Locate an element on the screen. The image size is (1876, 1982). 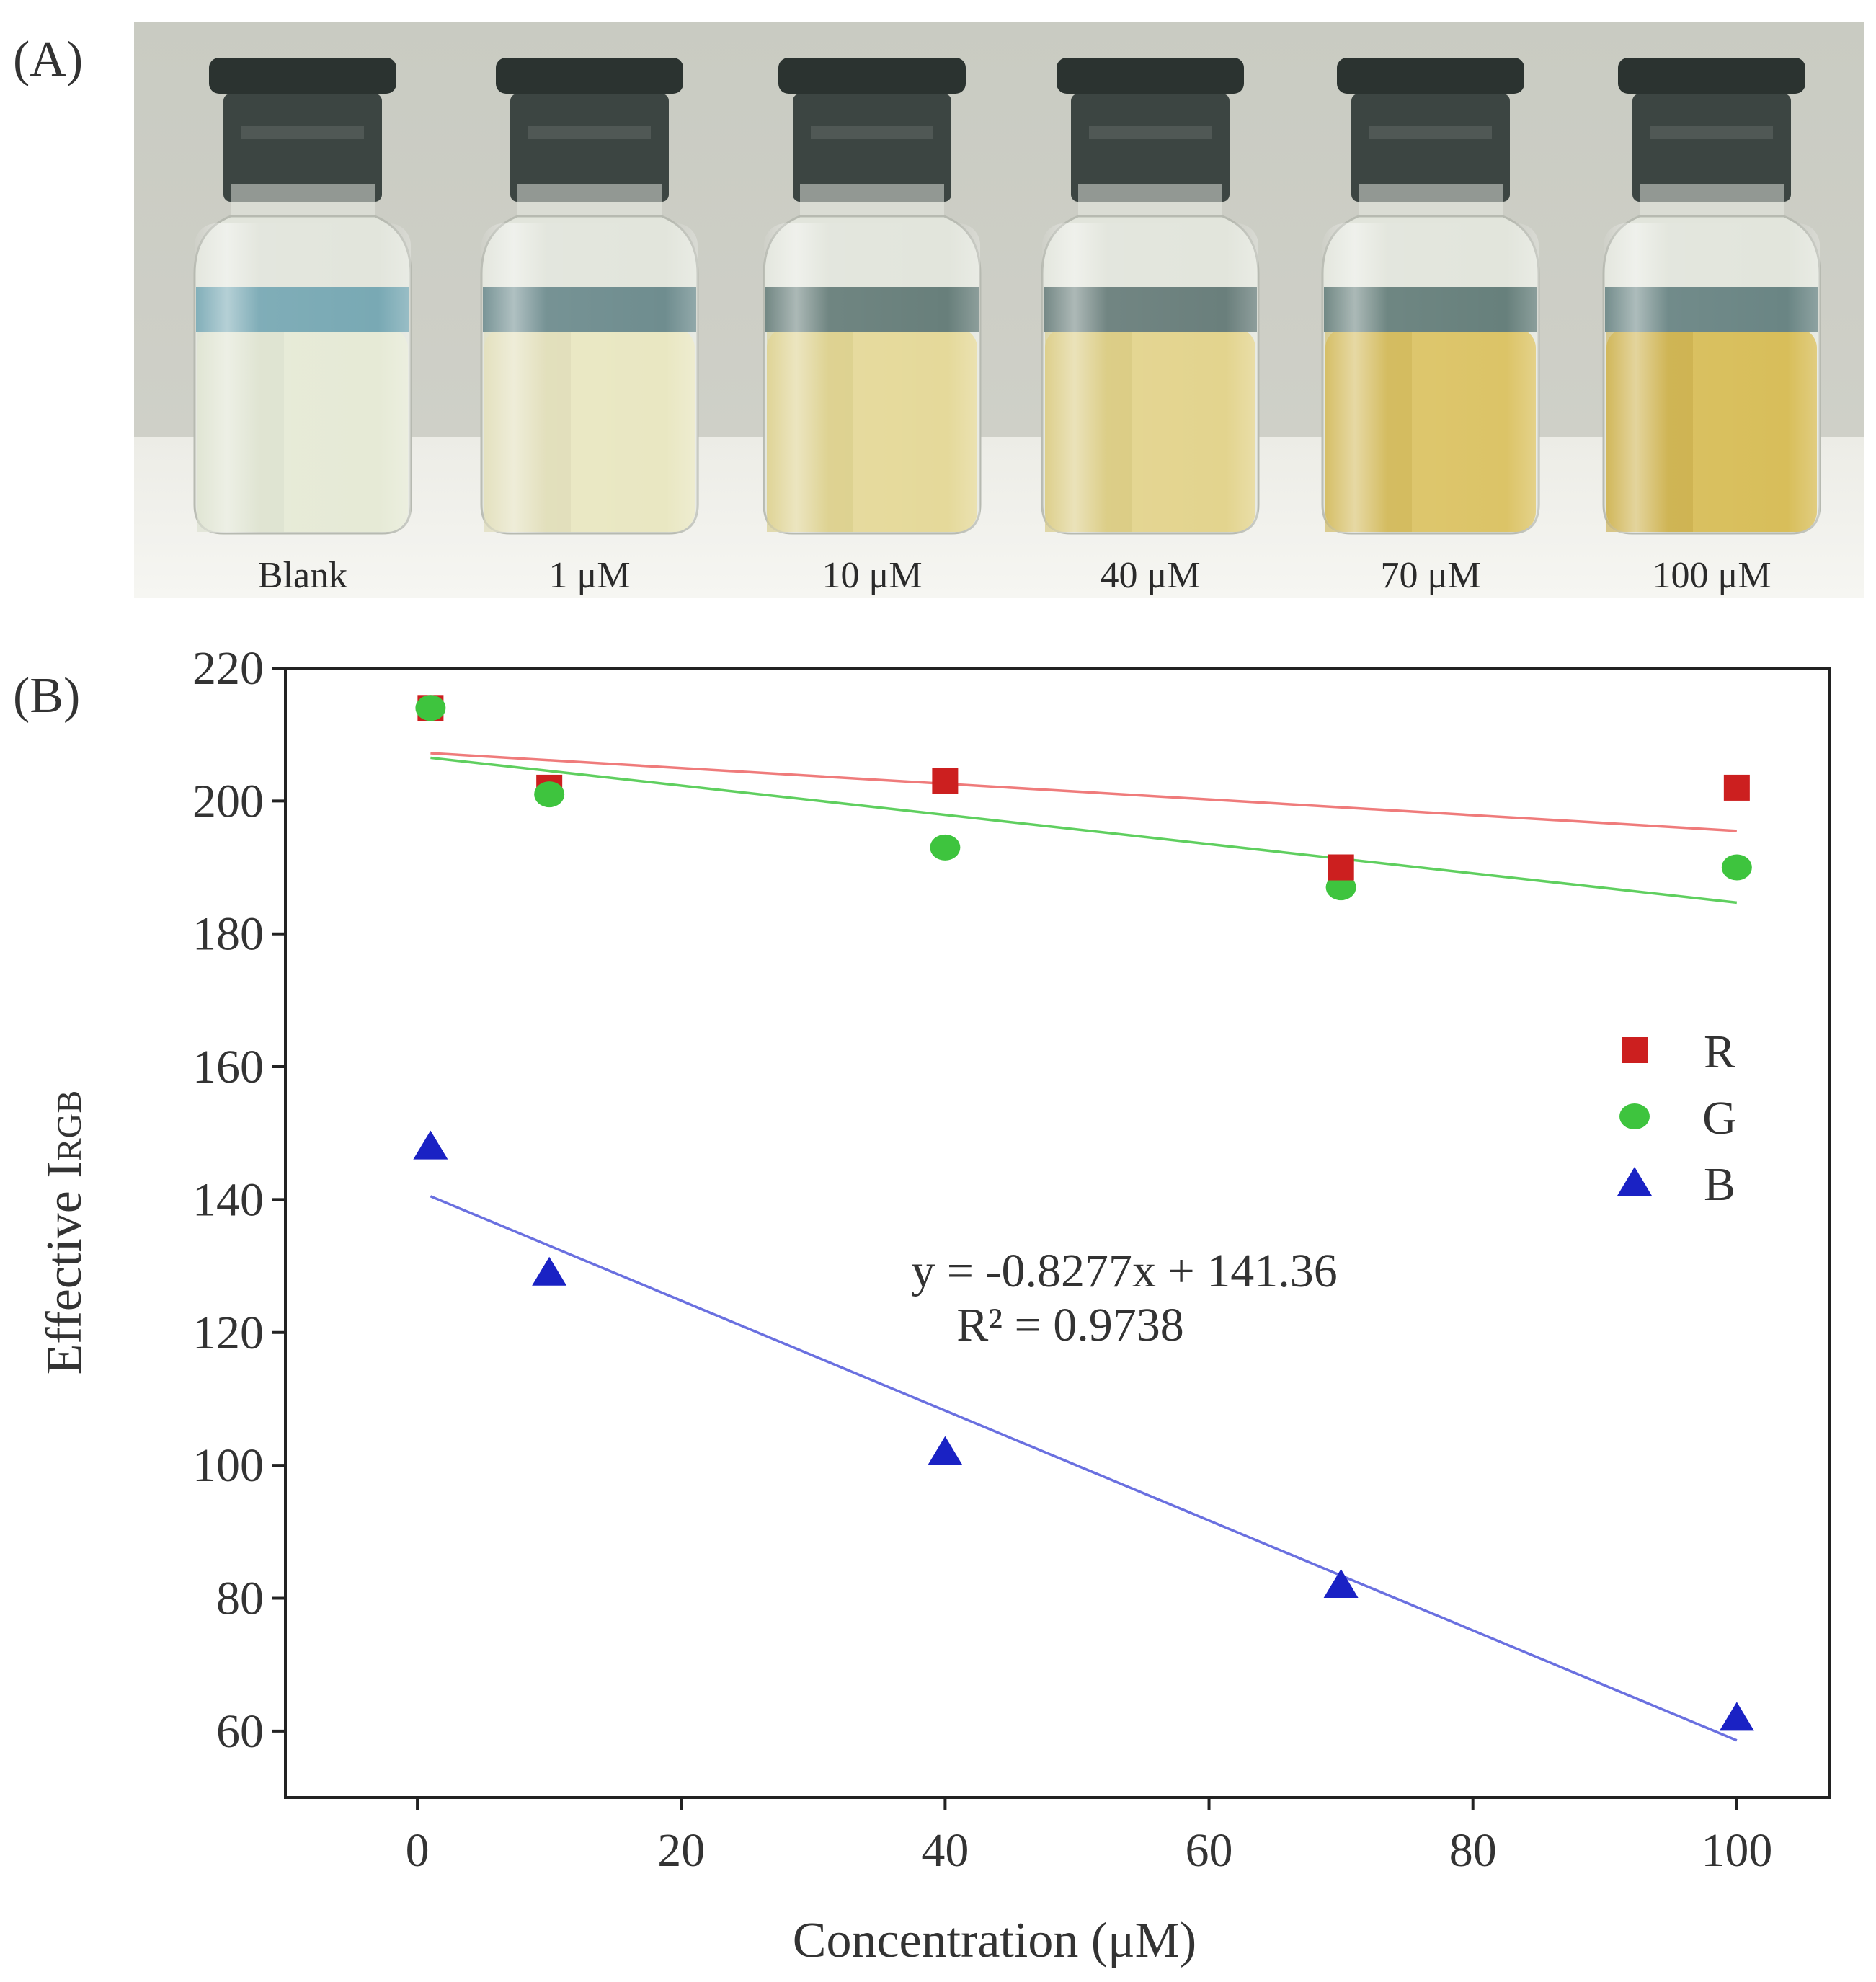
y-tick-label: 60 is located at coordinates (240, 1731).